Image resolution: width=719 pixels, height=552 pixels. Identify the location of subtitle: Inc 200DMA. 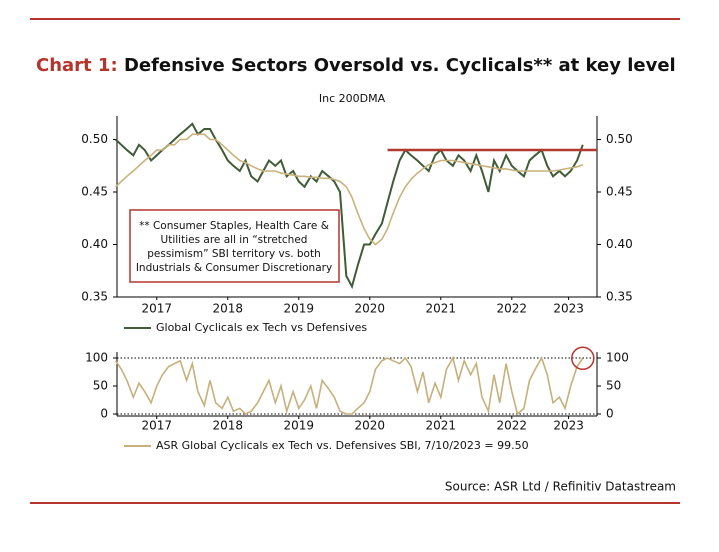
(352, 98).